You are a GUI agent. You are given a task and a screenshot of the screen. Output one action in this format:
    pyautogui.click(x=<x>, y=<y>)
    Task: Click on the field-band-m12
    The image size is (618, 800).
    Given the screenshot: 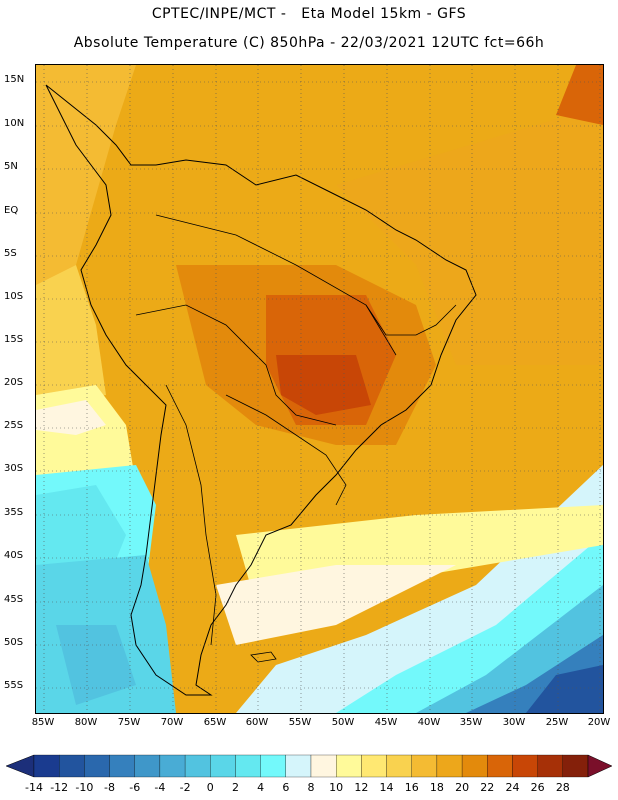 What is the action you would take?
    pyautogui.click(x=564, y=689)
    